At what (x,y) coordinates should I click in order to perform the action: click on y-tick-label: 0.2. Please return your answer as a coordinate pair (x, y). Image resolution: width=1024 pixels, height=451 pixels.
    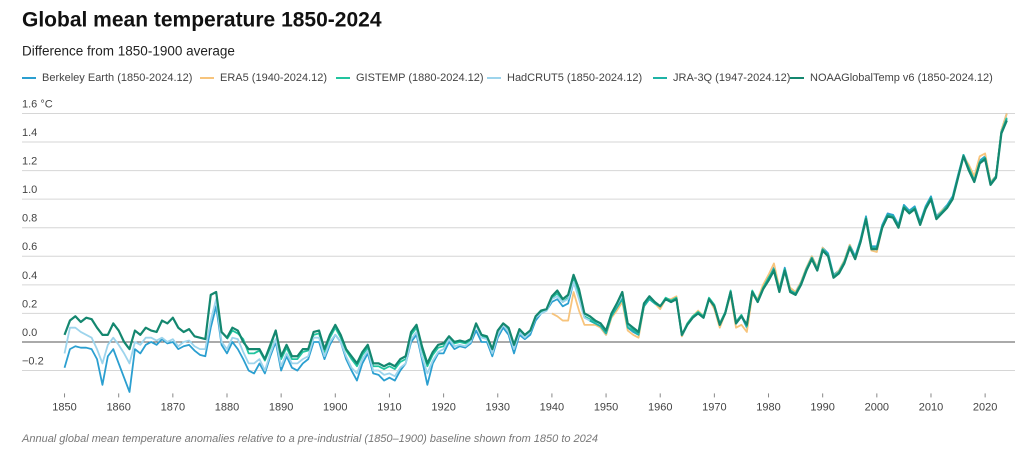
    Looking at the image, I should click on (29, 304).